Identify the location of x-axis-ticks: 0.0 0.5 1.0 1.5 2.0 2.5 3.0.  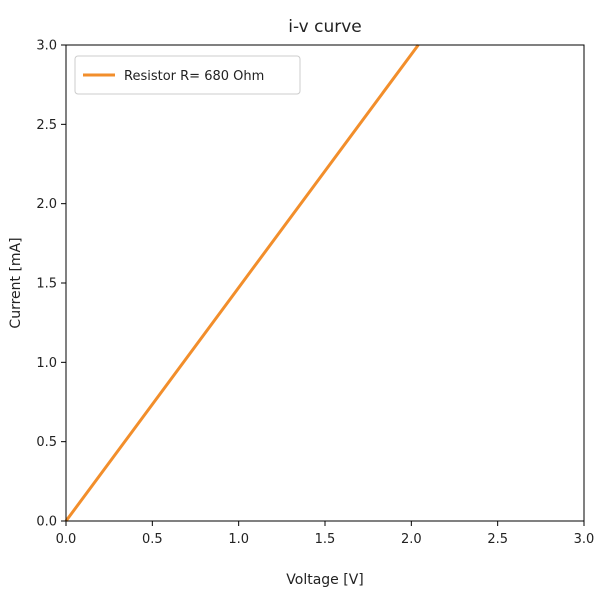
(325, 534).